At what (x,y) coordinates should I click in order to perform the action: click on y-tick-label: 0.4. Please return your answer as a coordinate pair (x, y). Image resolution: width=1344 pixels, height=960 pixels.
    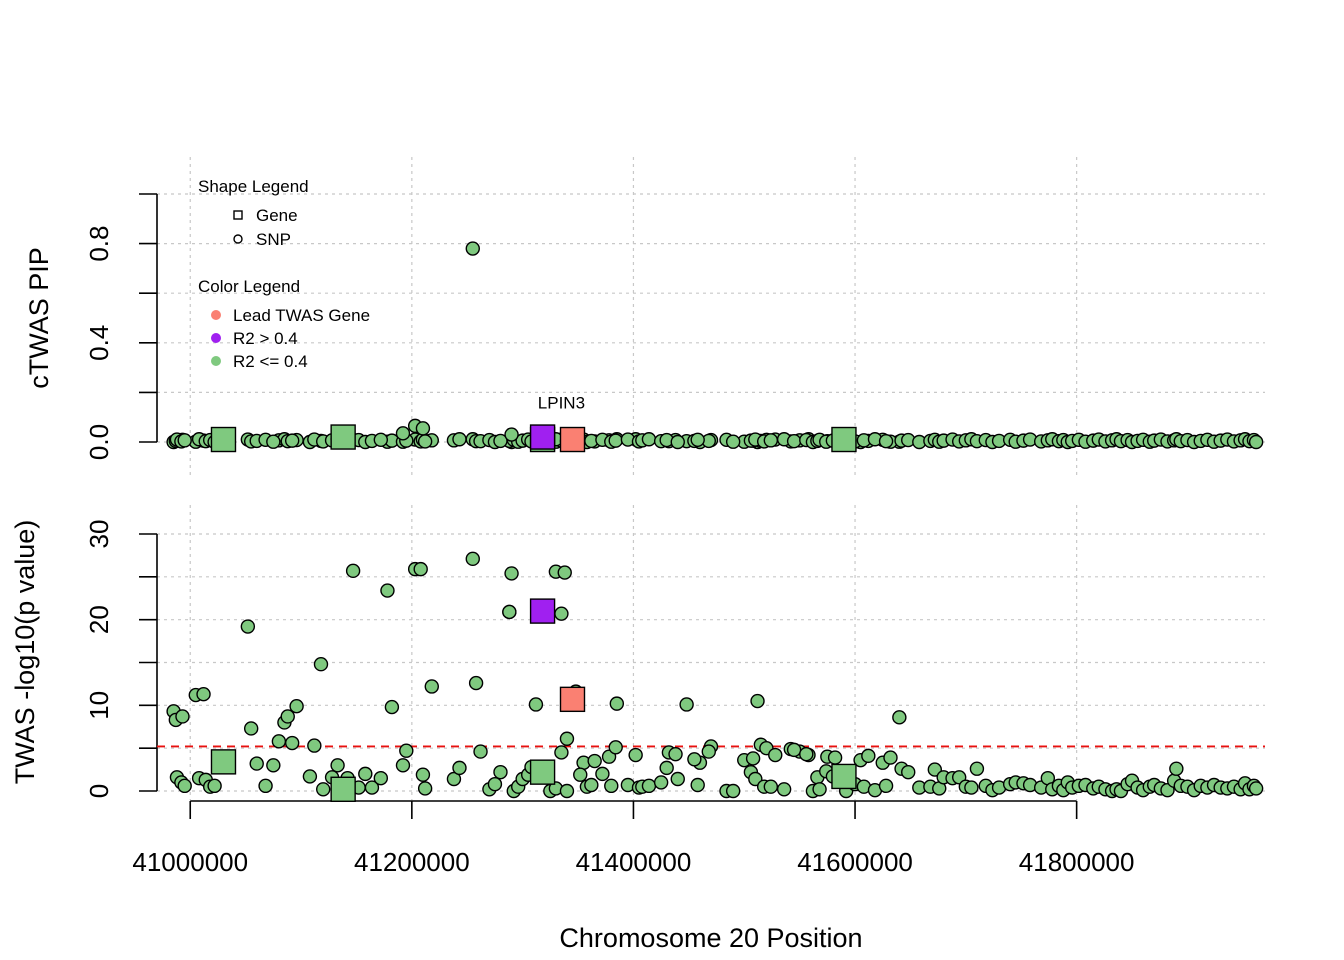
    Looking at the image, I should click on (99, 343).